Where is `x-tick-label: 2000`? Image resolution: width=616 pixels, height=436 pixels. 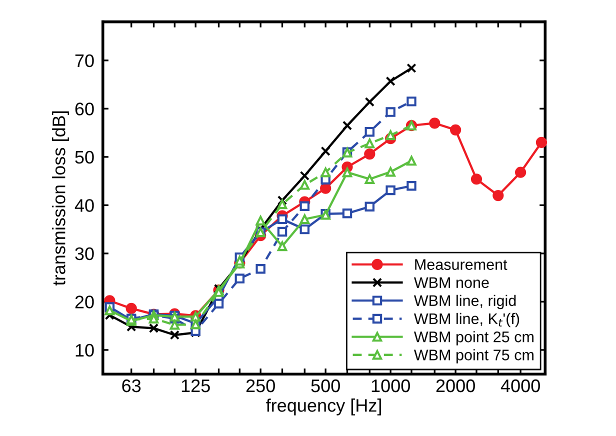
x-tick-label: 2000 is located at coordinates (455, 385).